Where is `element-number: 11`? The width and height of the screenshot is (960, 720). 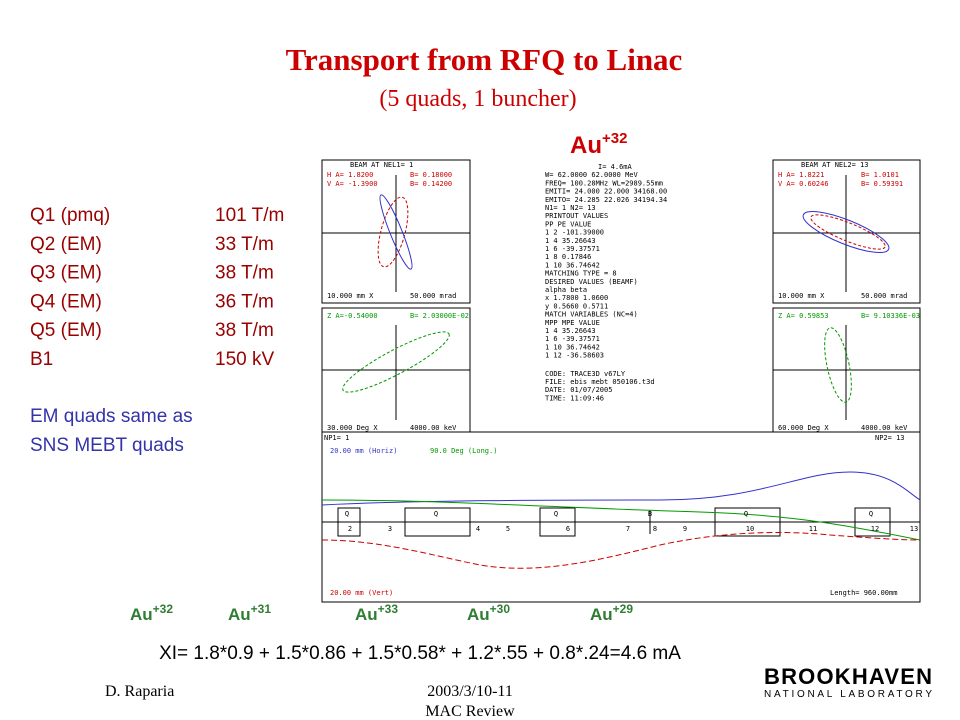
element-number: 11 is located at coordinates (813, 529).